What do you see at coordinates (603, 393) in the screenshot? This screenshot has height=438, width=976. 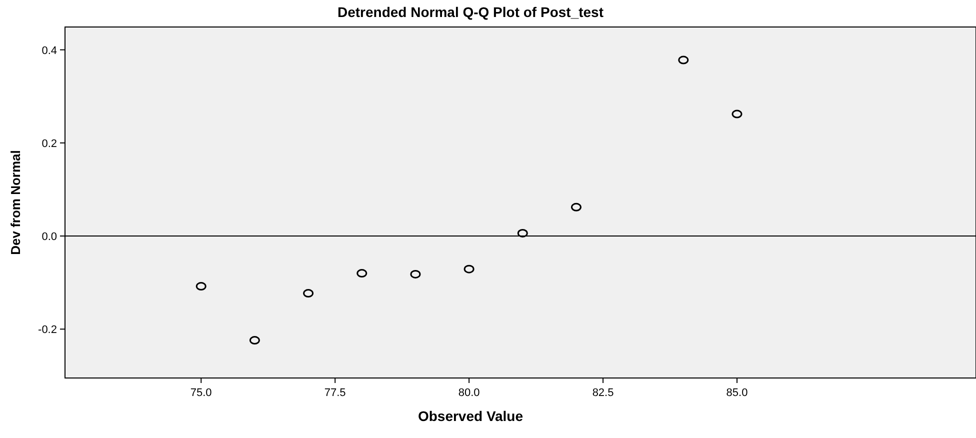 I see `x-tick-label: 82.5` at bounding box center [603, 393].